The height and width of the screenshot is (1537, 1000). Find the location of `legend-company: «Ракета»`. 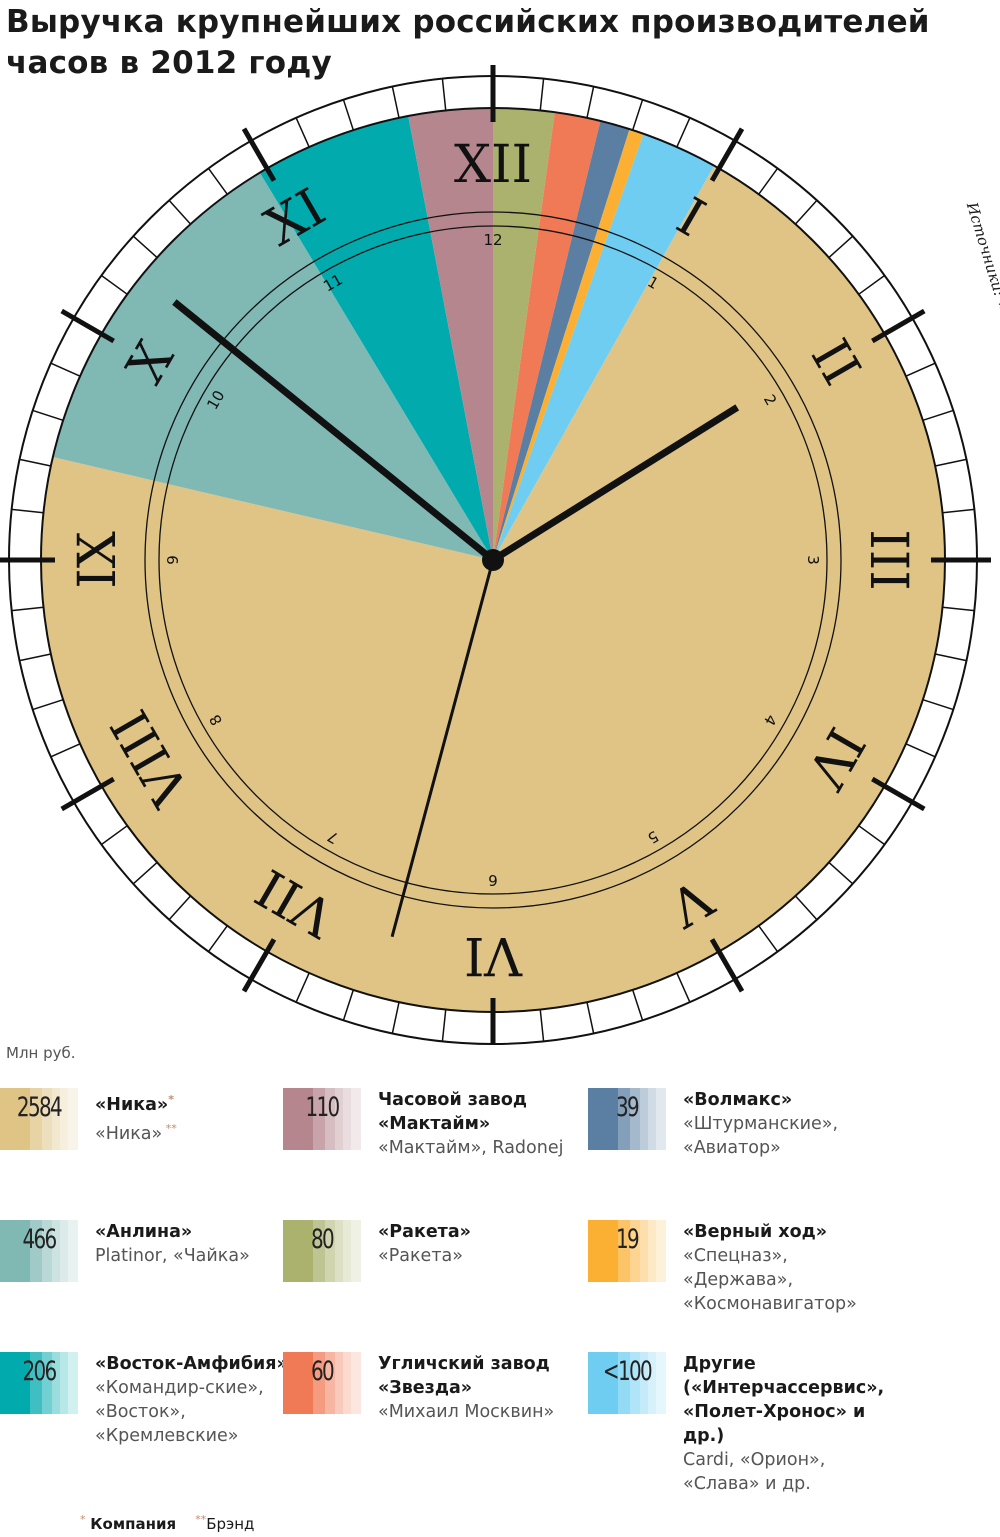

legend-company: «Ракета» is located at coordinates (424, 1232).